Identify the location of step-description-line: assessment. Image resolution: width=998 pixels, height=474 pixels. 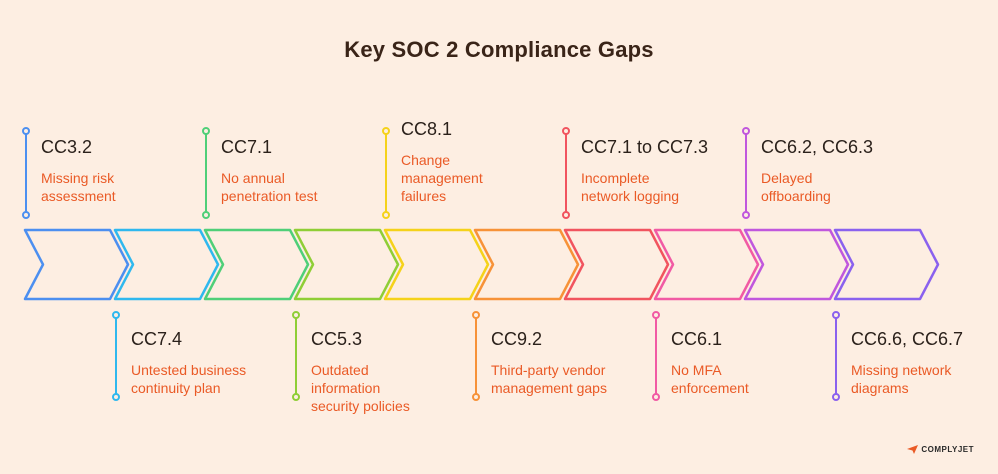
(78, 196).